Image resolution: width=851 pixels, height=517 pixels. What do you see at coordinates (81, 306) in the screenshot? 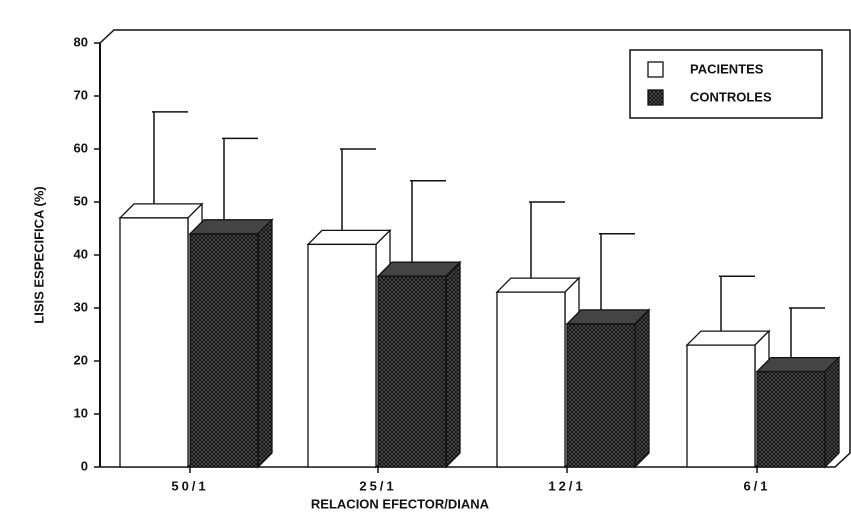
I see `y-tick-label: 30` at bounding box center [81, 306].